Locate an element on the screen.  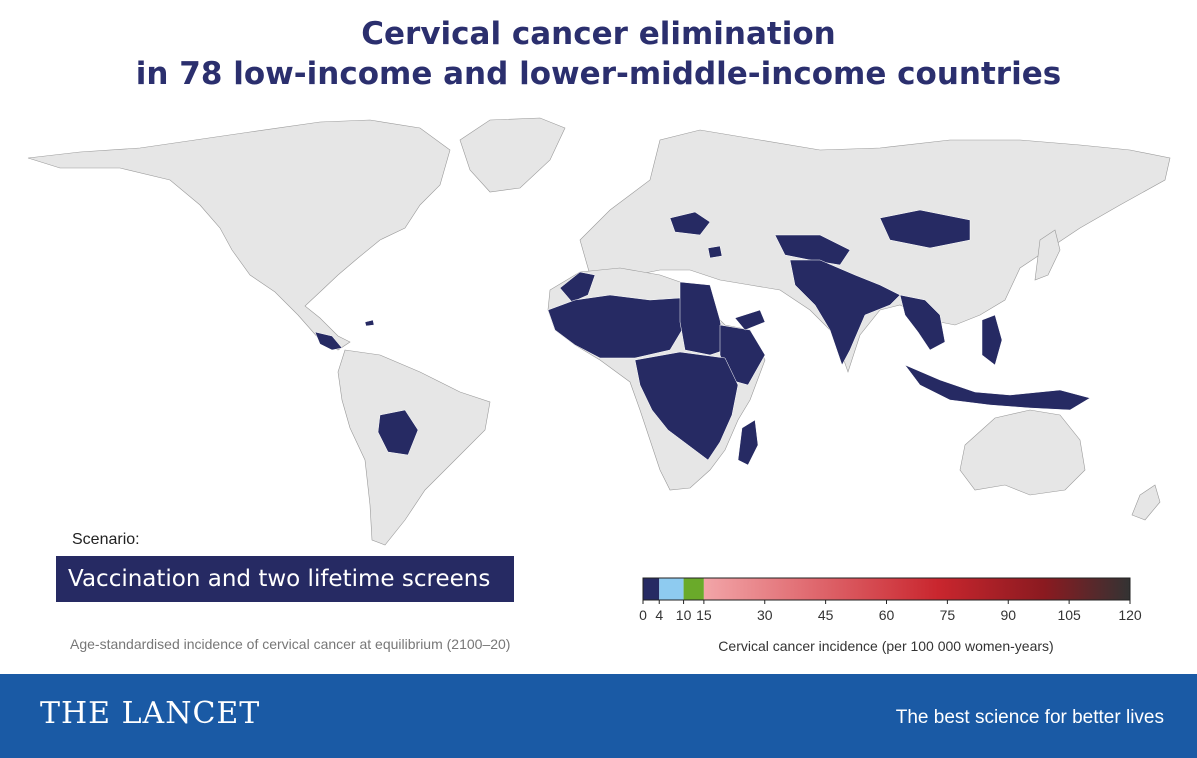
region-madagascar is located at coordinates (748, 442).